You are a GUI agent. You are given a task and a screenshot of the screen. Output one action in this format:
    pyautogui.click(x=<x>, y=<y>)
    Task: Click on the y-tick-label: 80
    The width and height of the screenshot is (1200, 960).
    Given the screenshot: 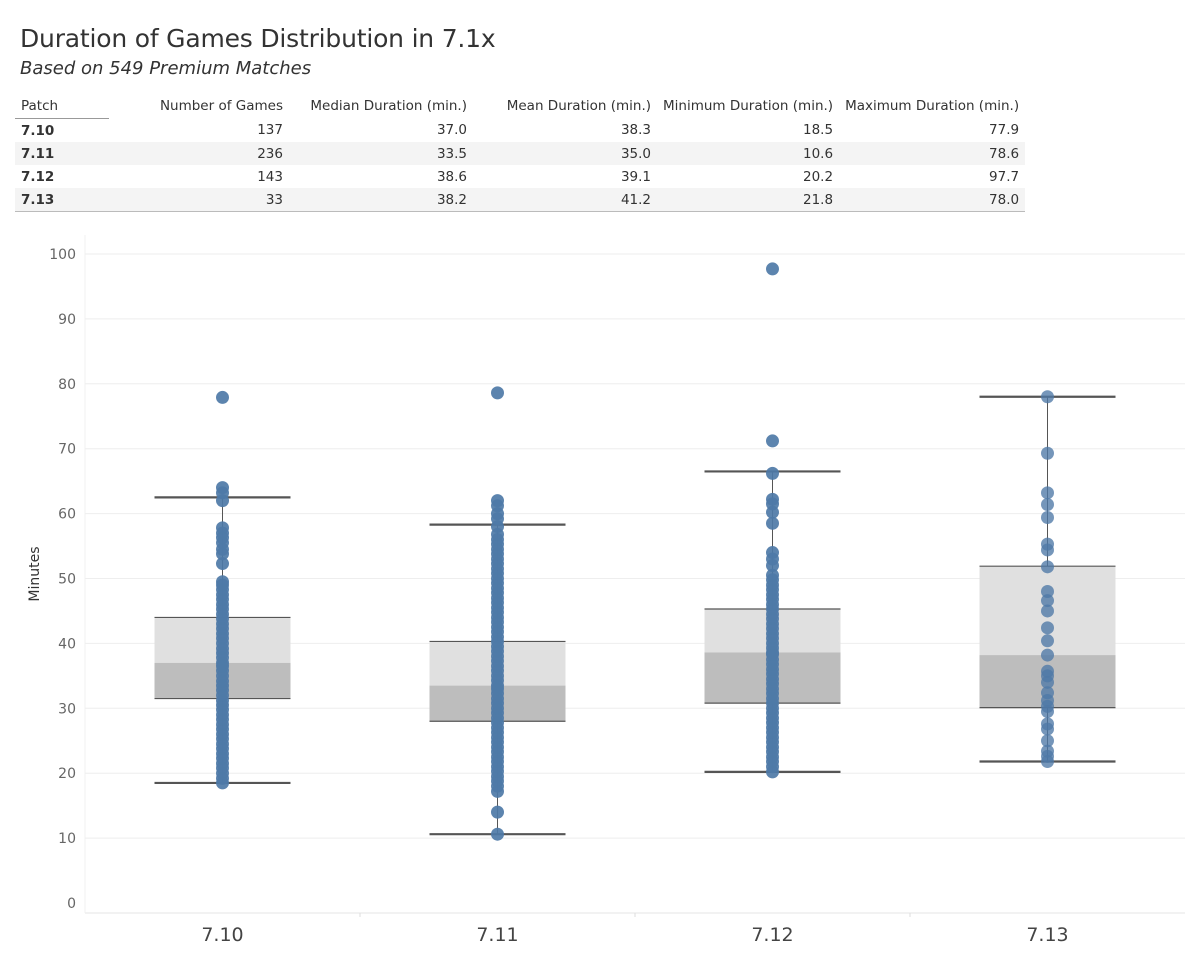 What is the action you would take?
    pyautogui.click(x=67, y=385)
    